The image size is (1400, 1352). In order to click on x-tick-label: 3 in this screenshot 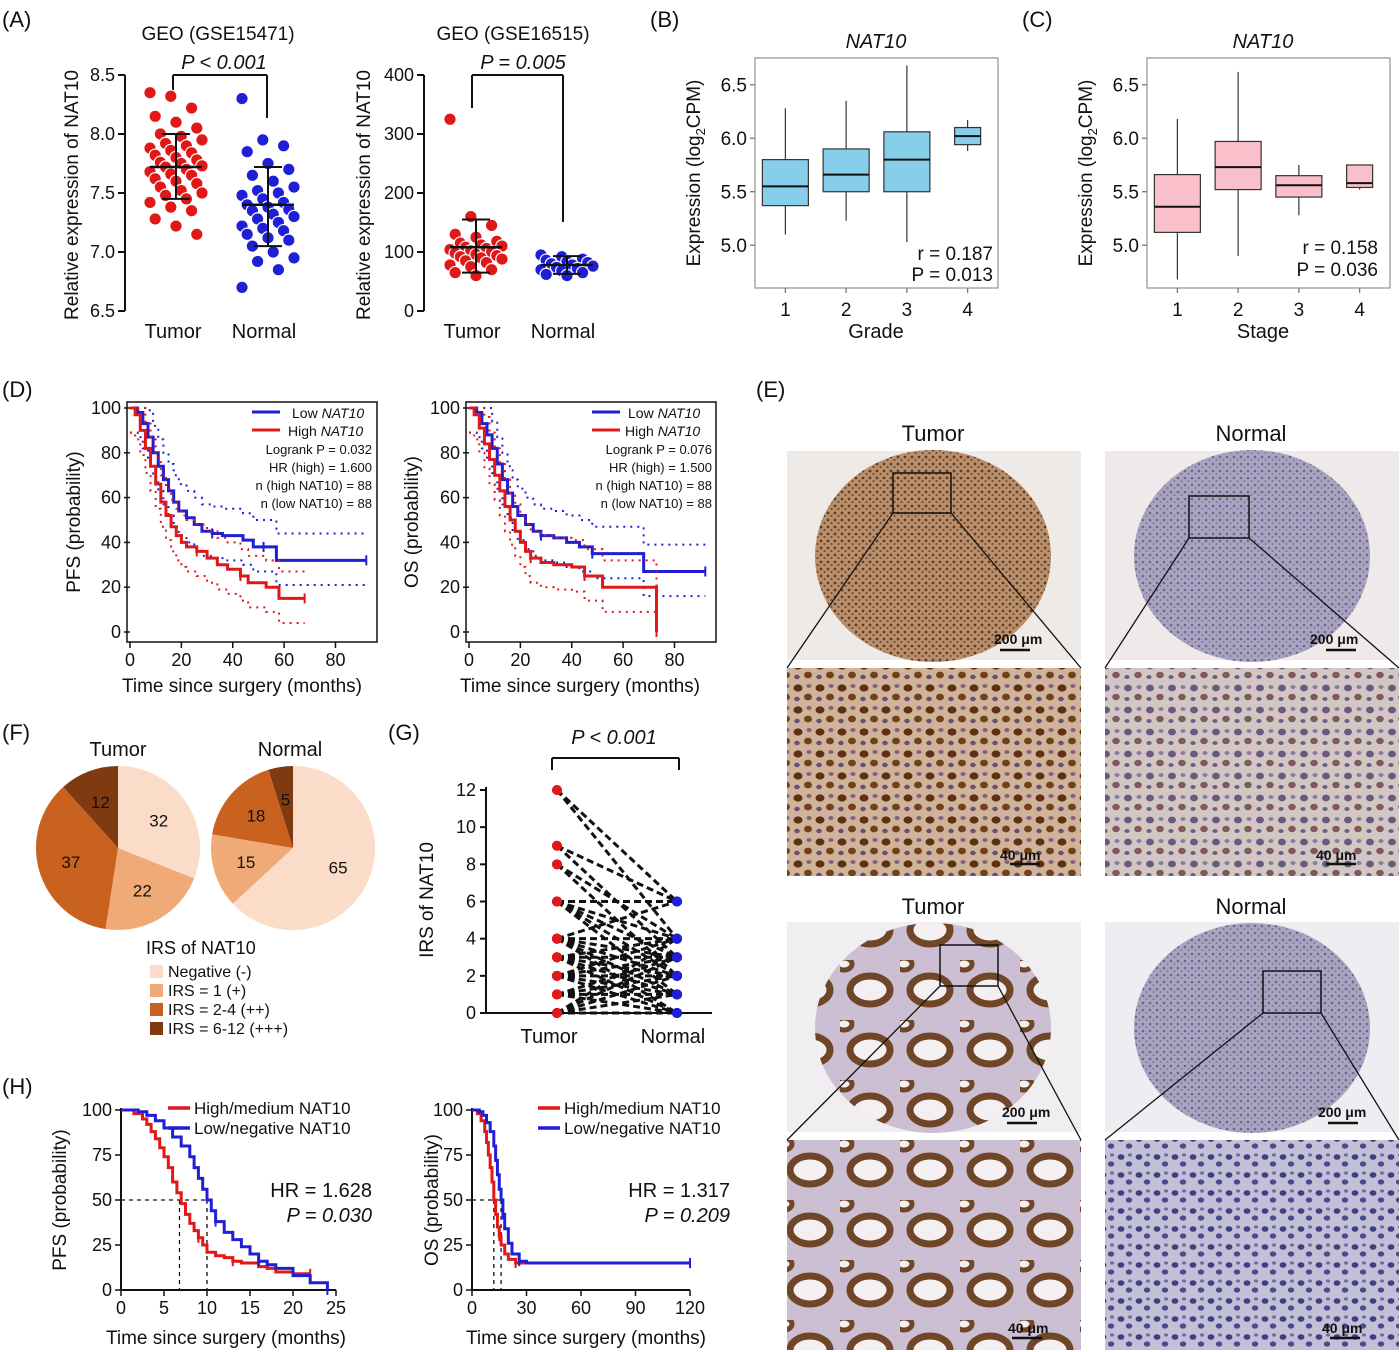, I will do `click(907, 310)`.